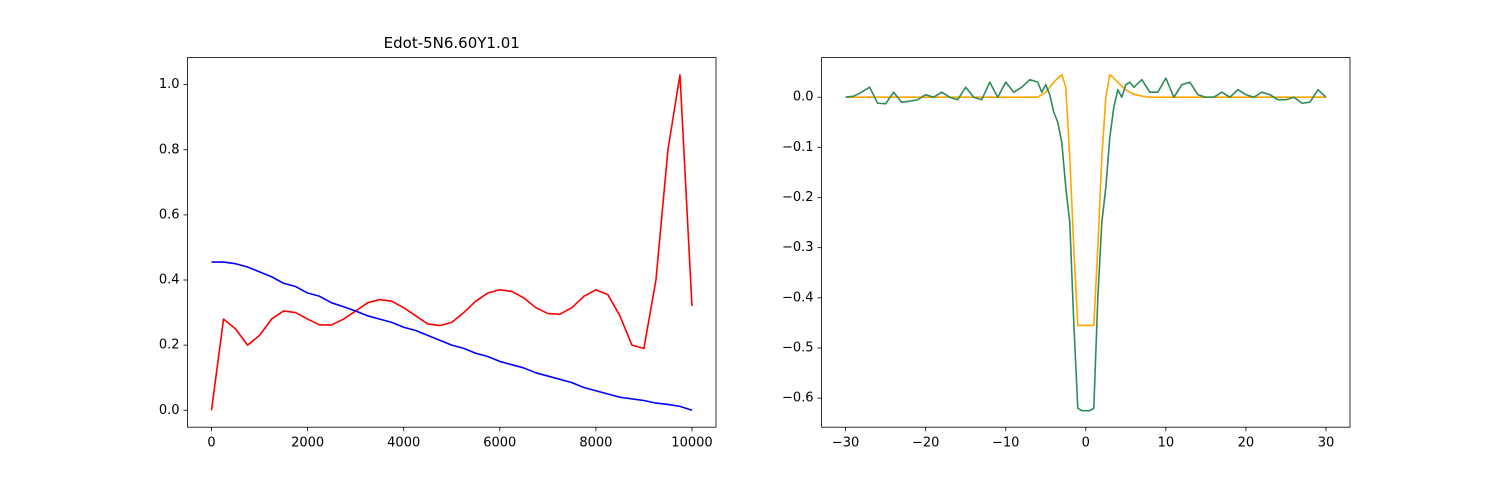 Image resolution: width=1500 pixels, height=480 pixels. What do you see at coordinates (452, 43) in the screenshot?
I see `chart-title: Edot-5N6.60Y1.01` at bounding box center [452, 43].